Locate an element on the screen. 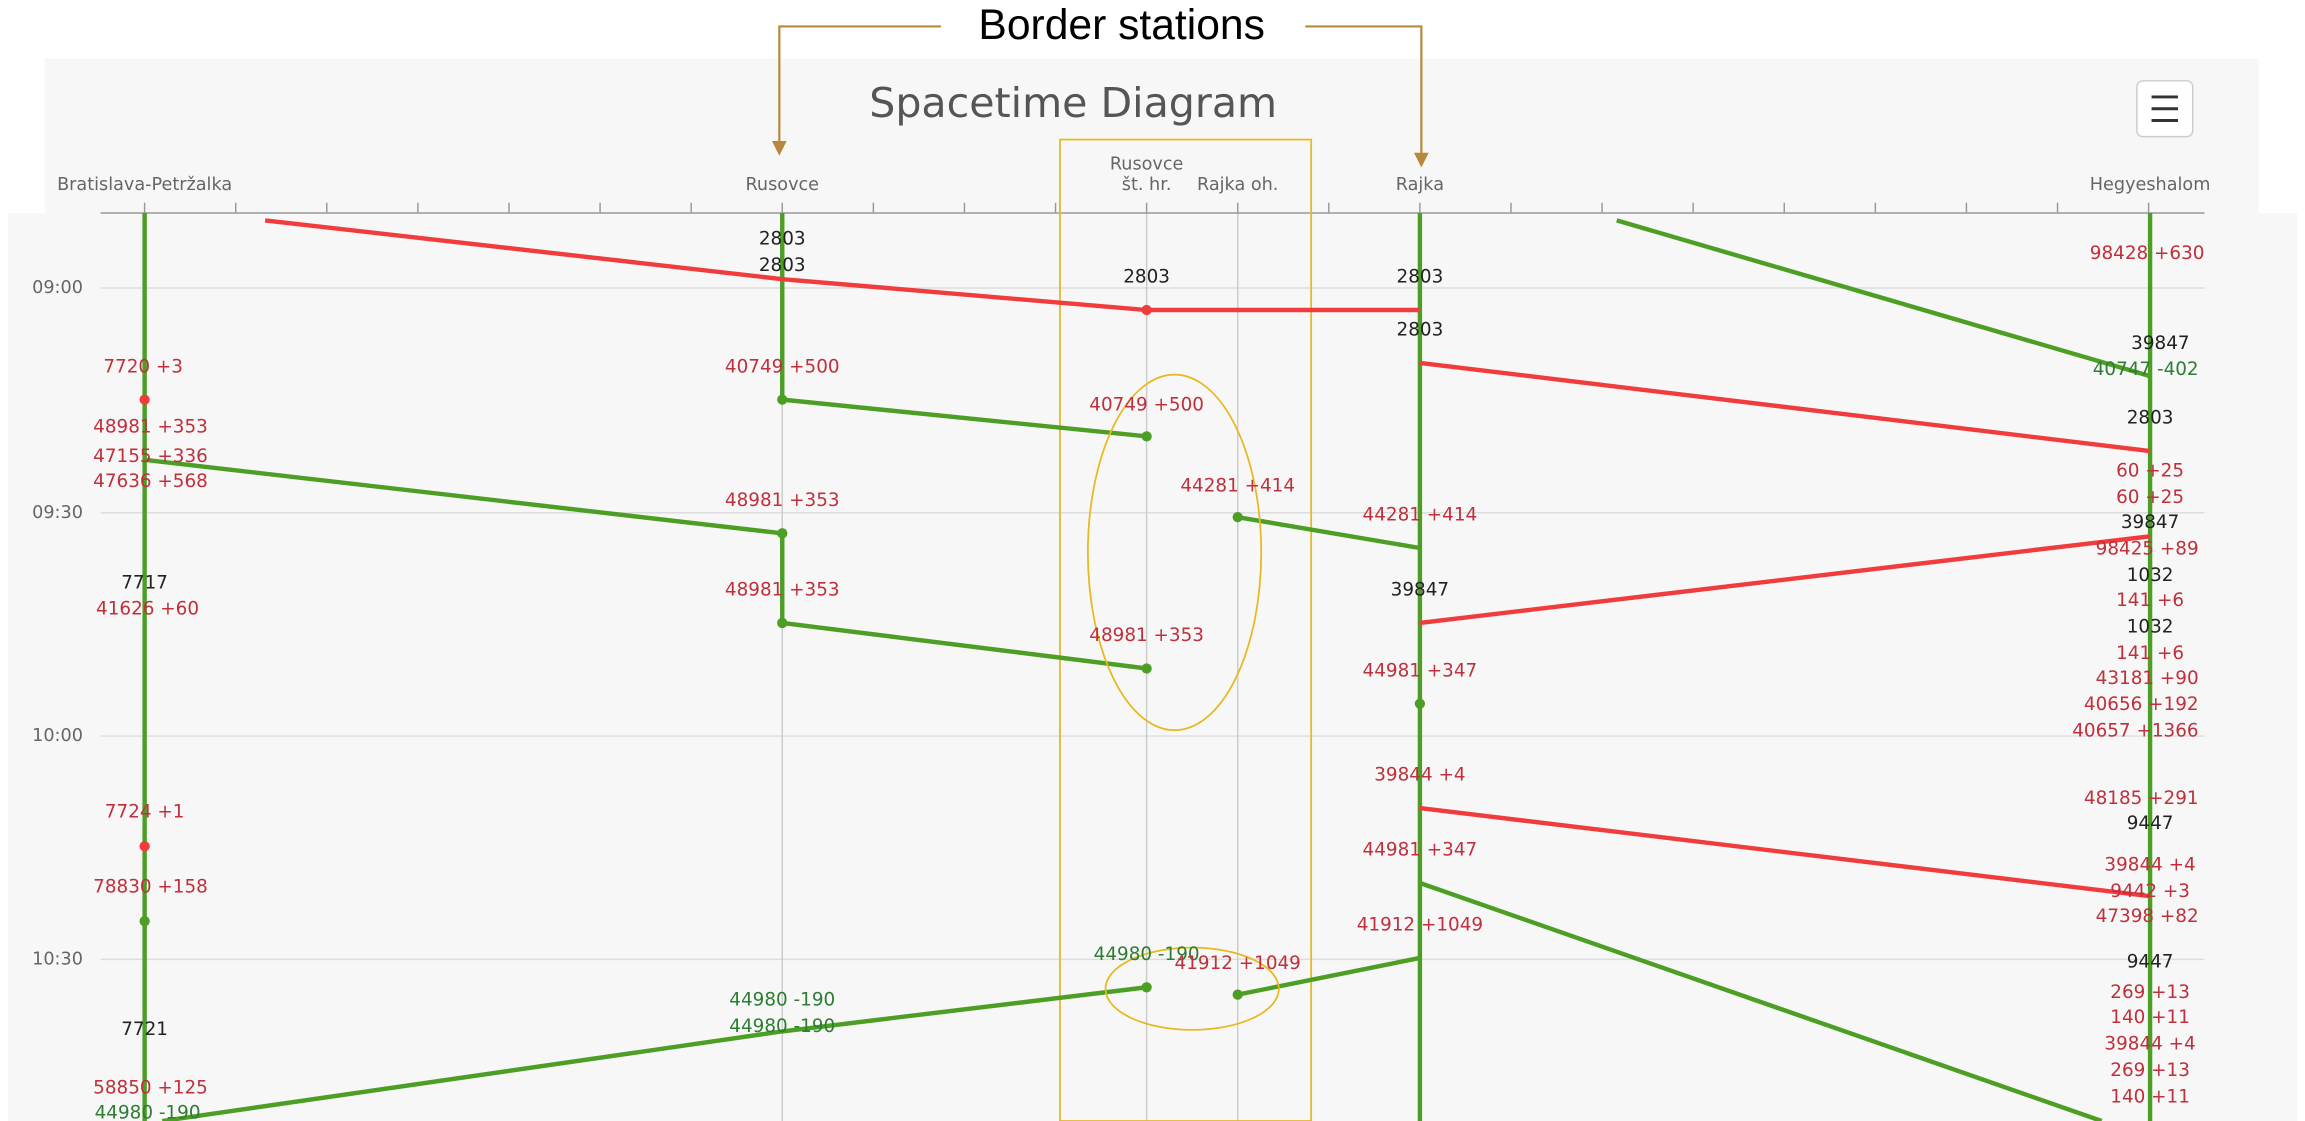 The width and height of the screenshot is (2305, 1121). station-label: Rajka oh. is located at coordinates (1237, 185).